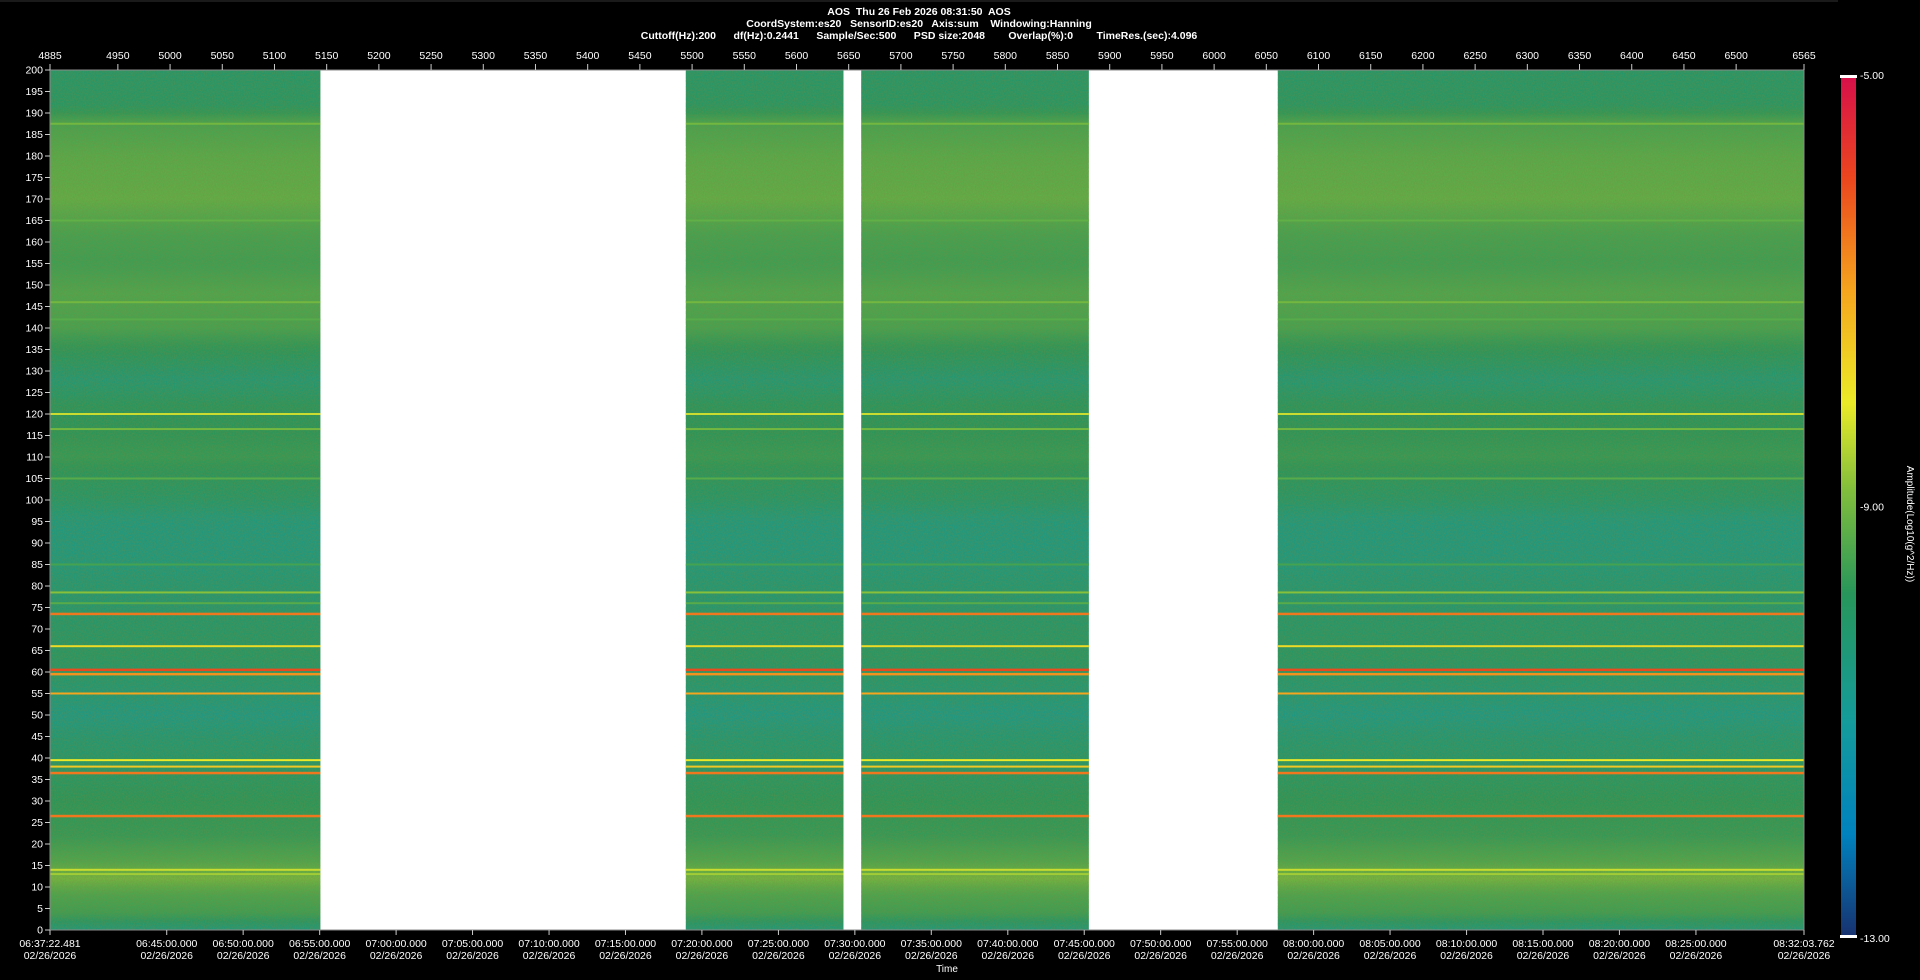 Image resolution: width=1920 pixels, height=980 pixels. What do you see at coordinates (1848, 506) in the screenshot?
I see `colorbar-bar` at bounding box center [1848, 506].